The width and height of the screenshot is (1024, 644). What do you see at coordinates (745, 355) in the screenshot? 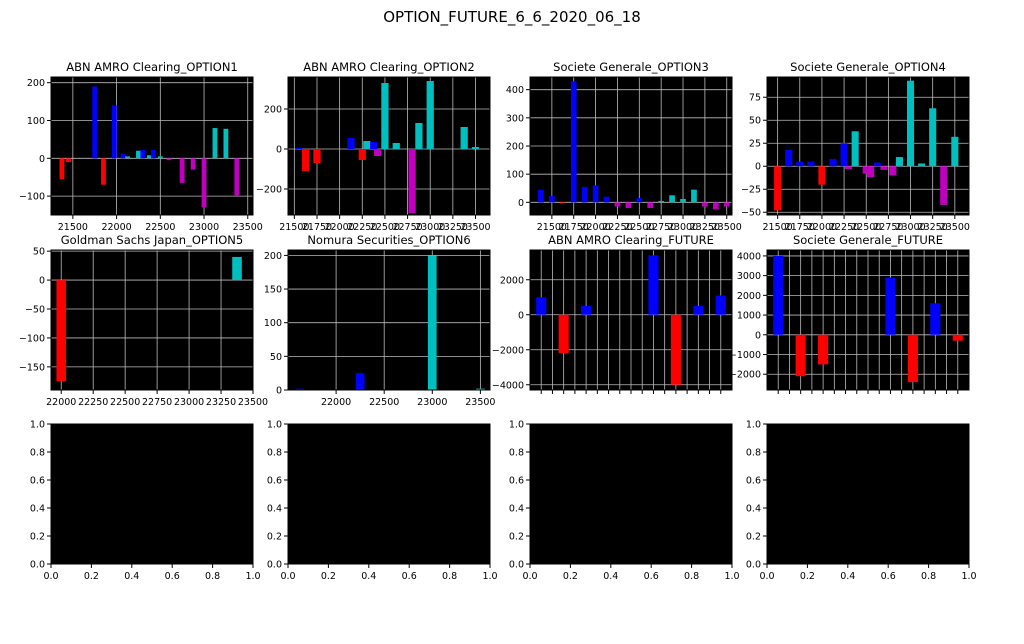
I see `y-tick-label: −1000` at bounding box center [745, 355].